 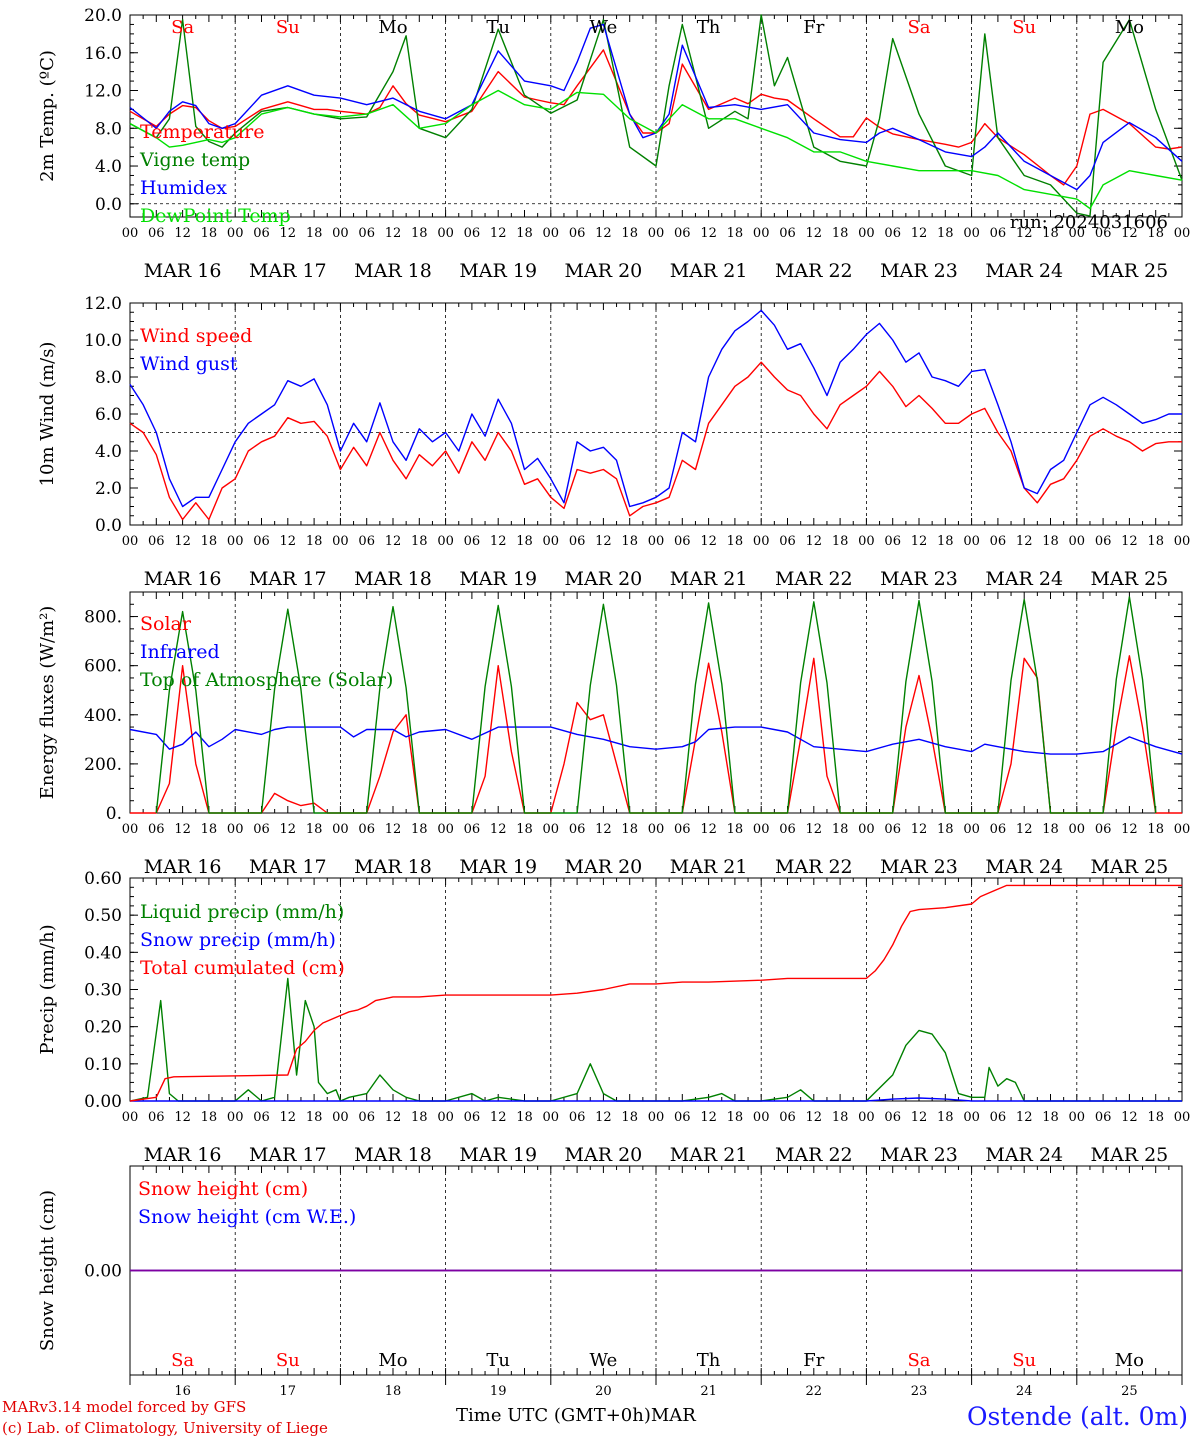 I want to click on weekday-label: Fr, so click(x=813, y=1360).